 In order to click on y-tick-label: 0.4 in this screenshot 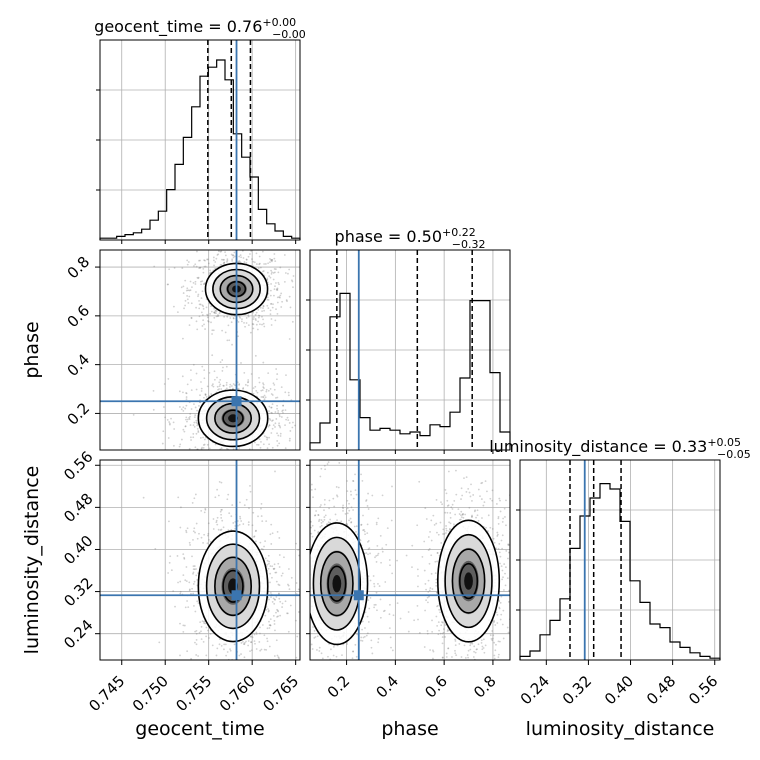, I will do `click(79, 365)`.